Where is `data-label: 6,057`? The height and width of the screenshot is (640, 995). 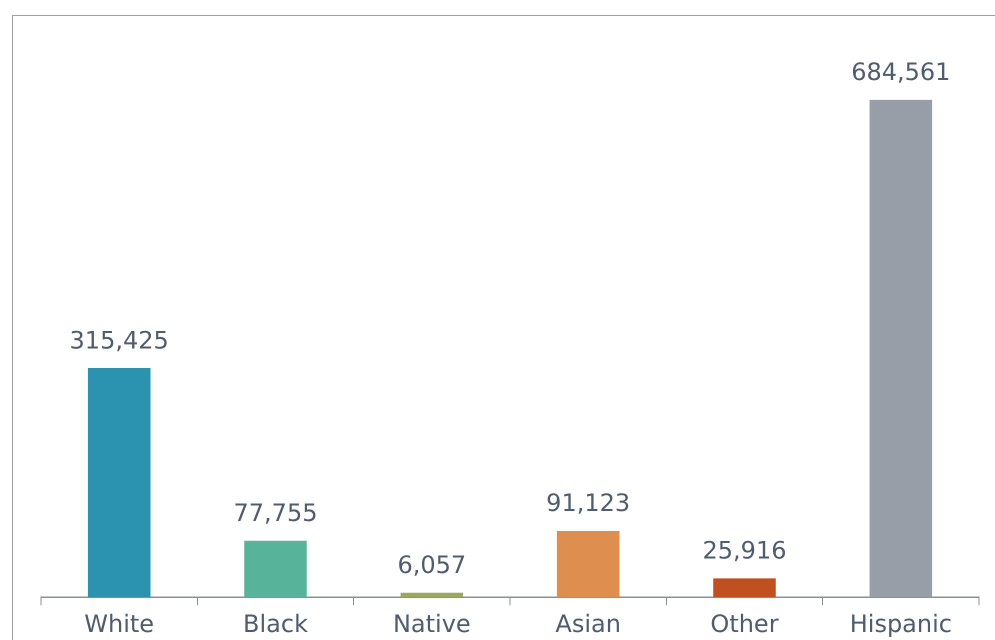
data-label: 6,057 is located at coordinates (431, 565).